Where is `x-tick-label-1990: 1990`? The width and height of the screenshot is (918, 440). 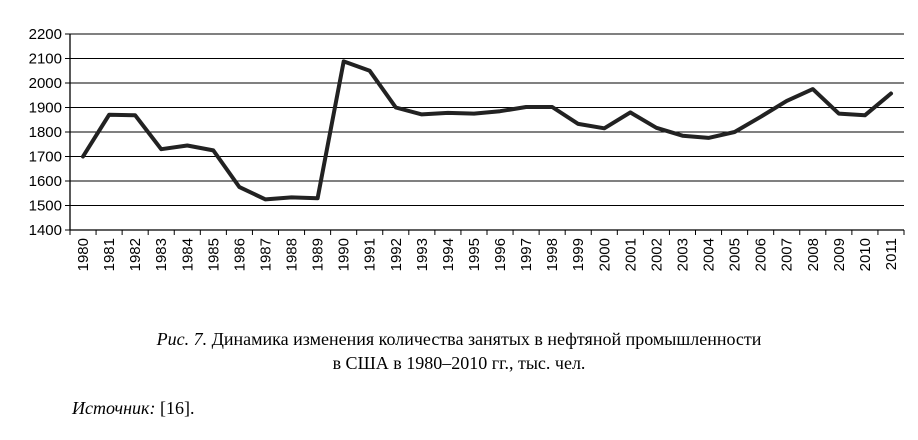 x-tick-label-1990: 1990 is located at coordinates (344, 254).